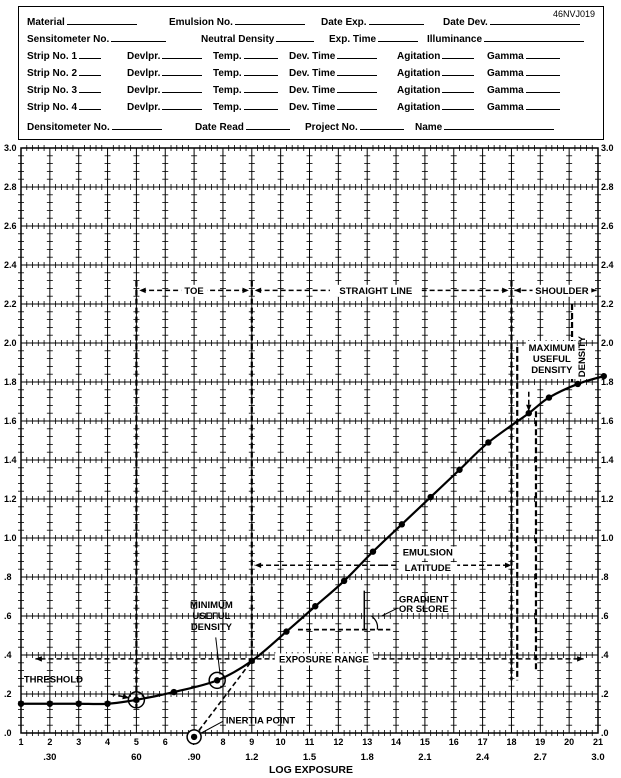 This screenshot has width=621, height=778. Describe the element at coordinates (552, 370) in the screenshot. I see `max-useful-density-label: DENSITY` at that location.